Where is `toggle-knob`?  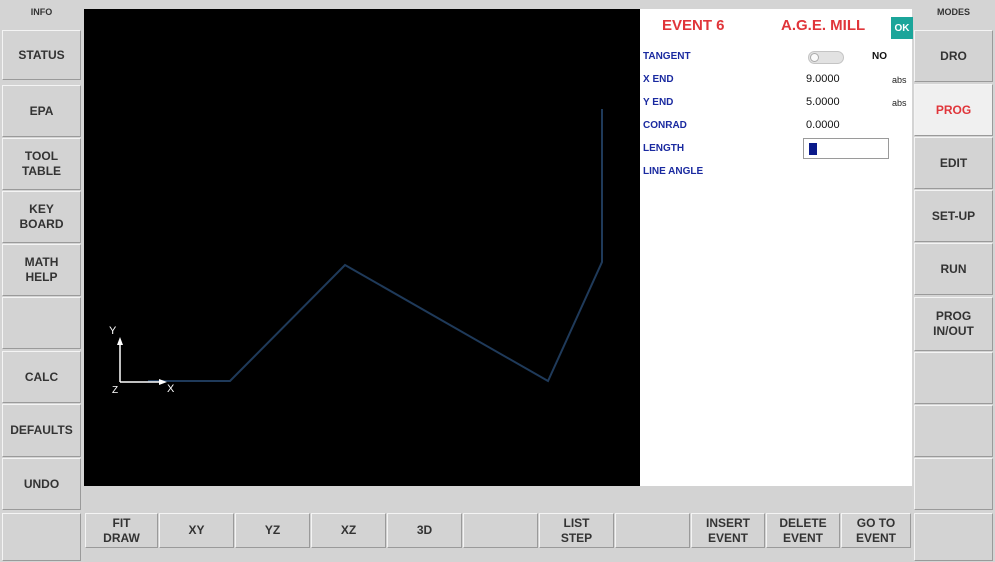
toggle-knob is located at coordinates (814, 57).